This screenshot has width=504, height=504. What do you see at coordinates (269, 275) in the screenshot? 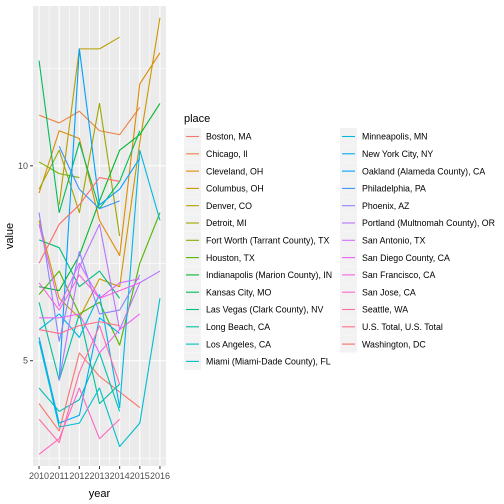
I see `legend-label: Indianapolis (Marion County), IN` at bounding box center [269, 275].